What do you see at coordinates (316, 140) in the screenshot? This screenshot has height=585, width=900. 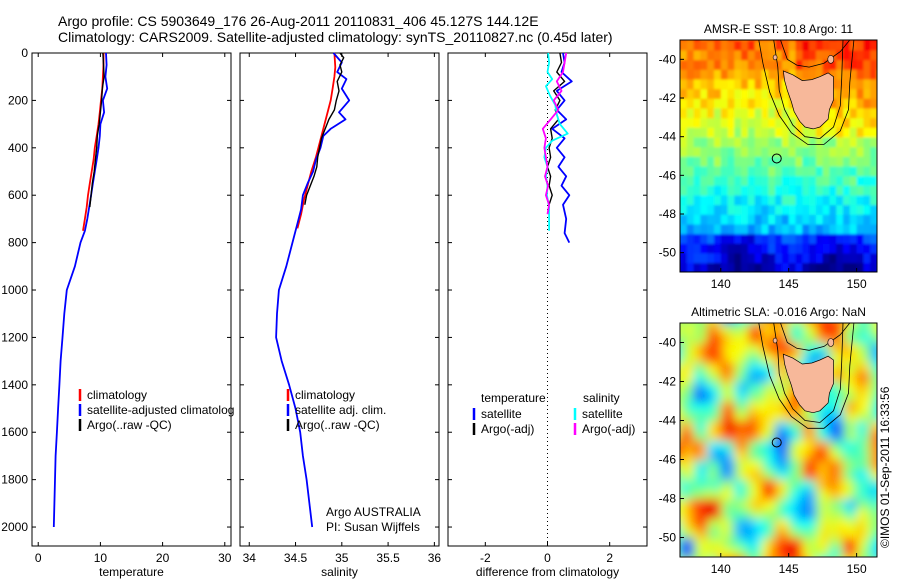 I see `salinity-series-0-line` at bounding box center [316, 140].